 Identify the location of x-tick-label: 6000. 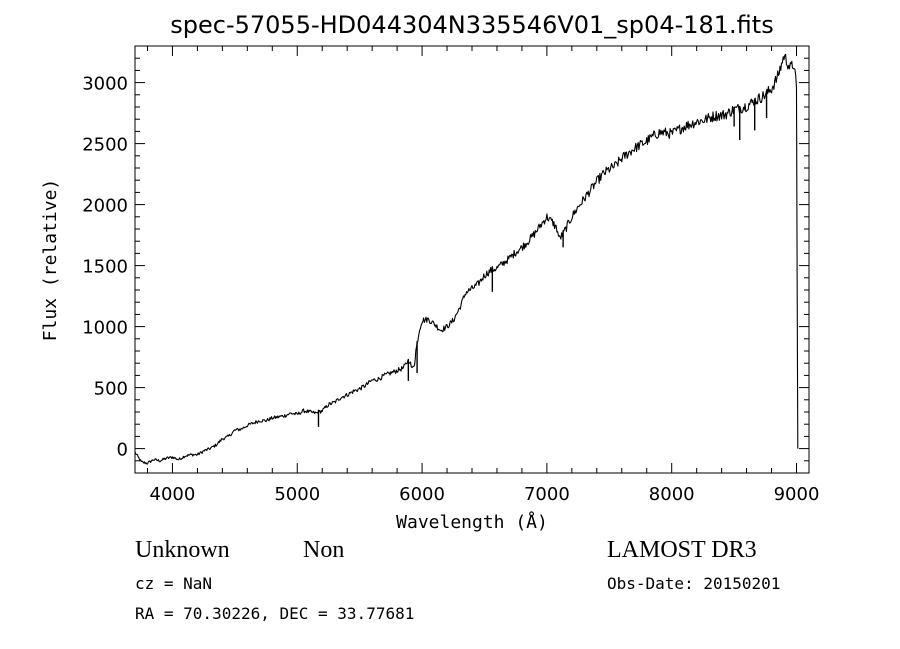
(422, 494).